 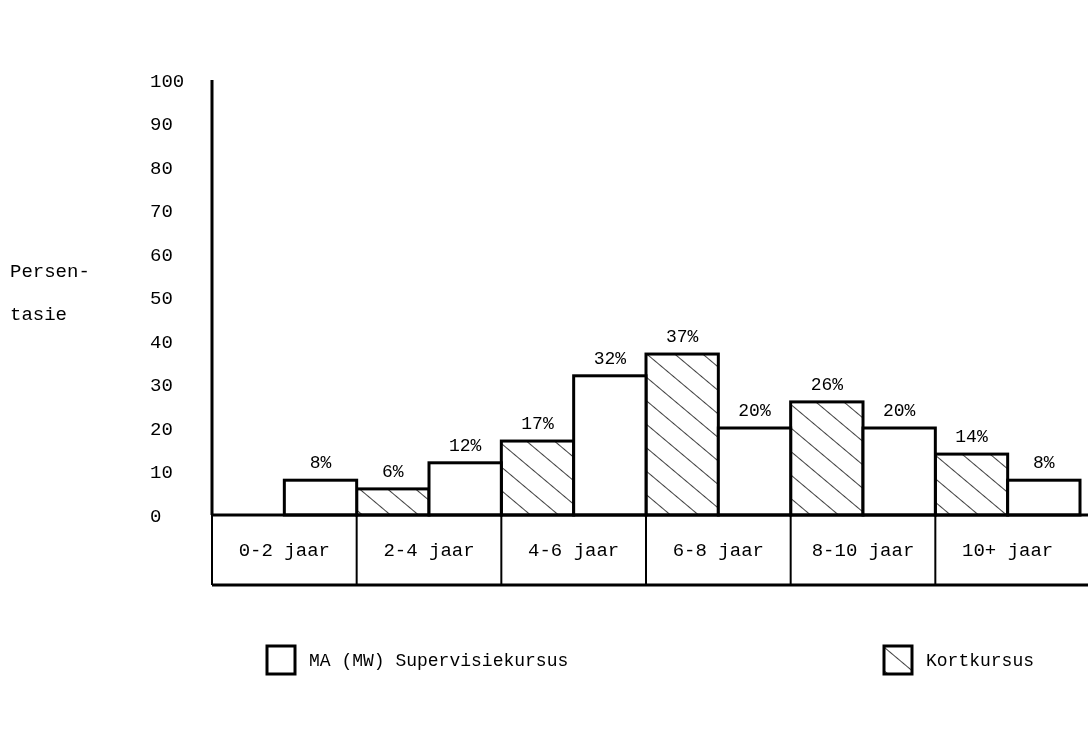 What do you see at coordinates (161, 342) in the screenshot?
I see `y-tick-label: 40` at bounding box center [161, 342].